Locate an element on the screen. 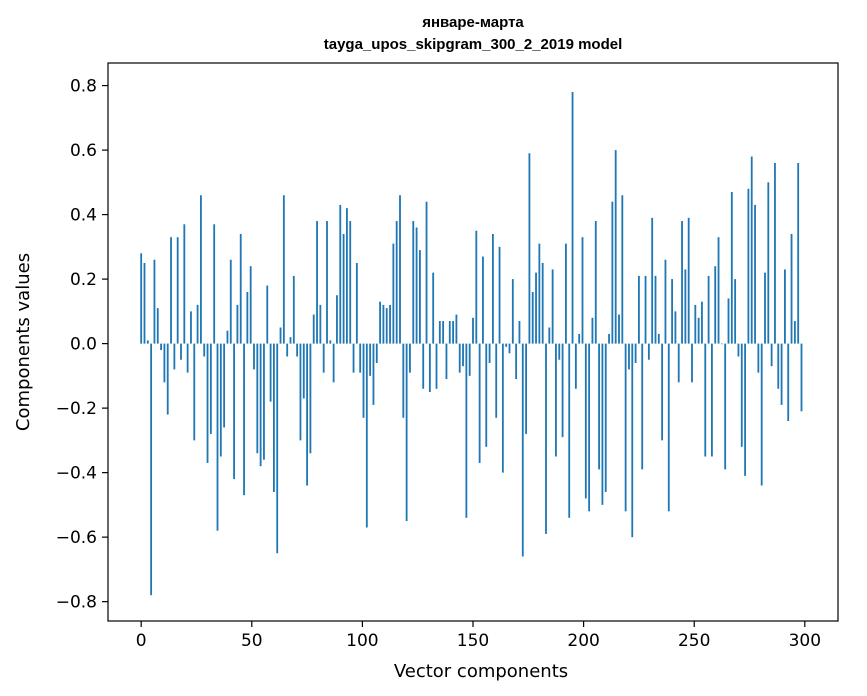 This screenshot has width=867, height=696. y-tick-label: 0.4 is located at coordinates (83, 216).